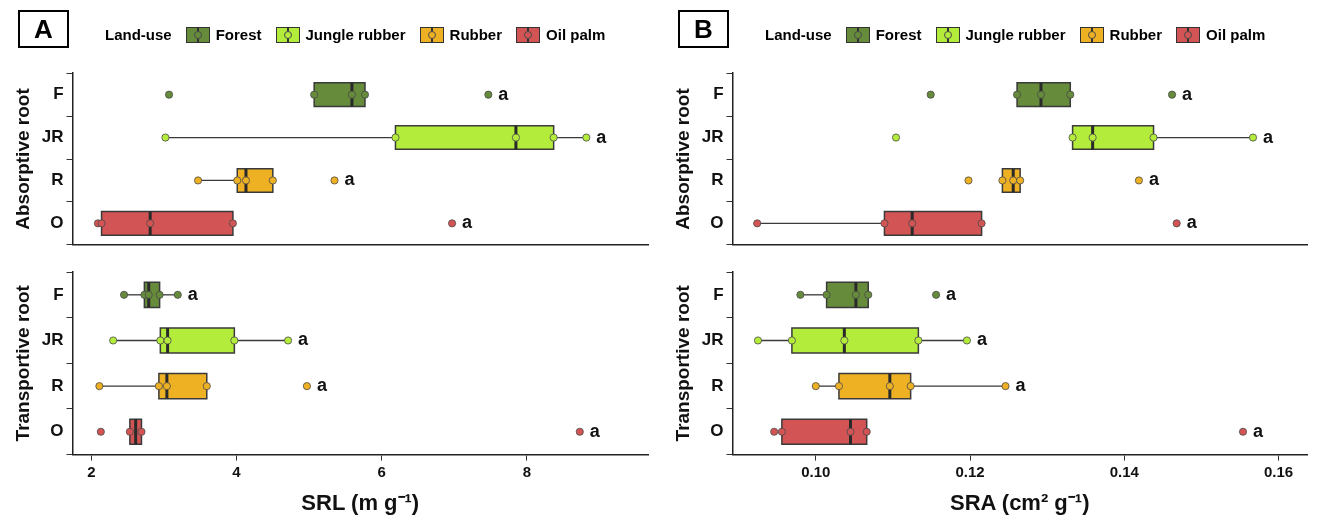 The width and height of the screenshot is (1319, 525). I want to click on x-tick-label: 0.12, so click(970, 471).